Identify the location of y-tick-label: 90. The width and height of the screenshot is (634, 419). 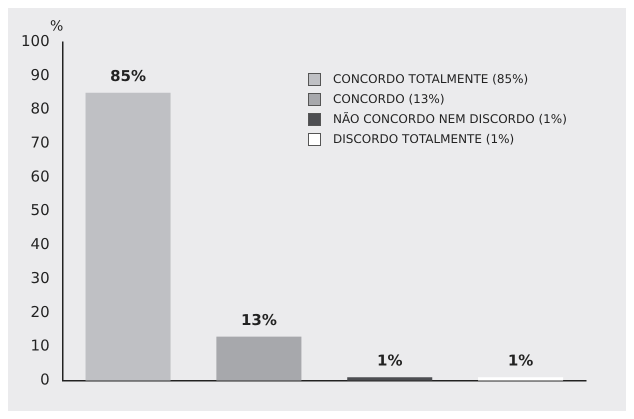
(40, 75).